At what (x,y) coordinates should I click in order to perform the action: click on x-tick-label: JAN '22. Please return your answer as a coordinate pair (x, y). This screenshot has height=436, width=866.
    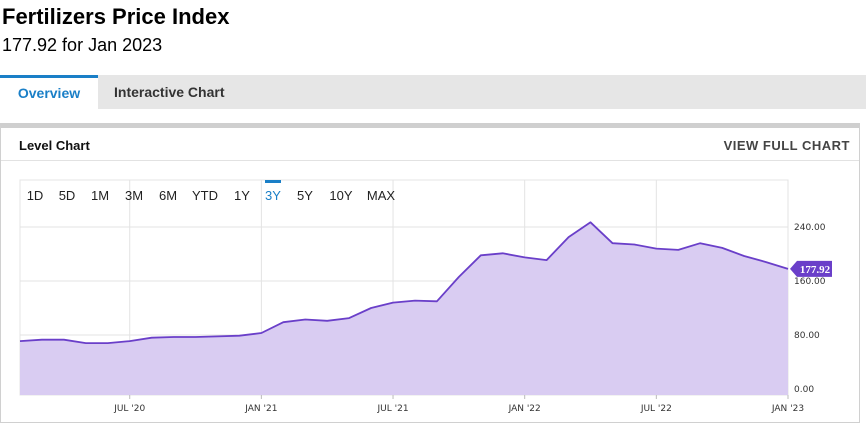
    Looking at the image, I should click on (524, 409).